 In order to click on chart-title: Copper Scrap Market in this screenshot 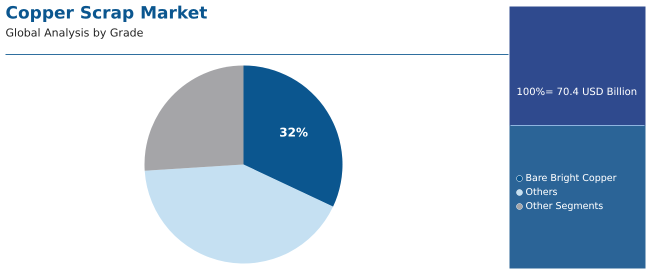, I will do `click(107, 14)`.